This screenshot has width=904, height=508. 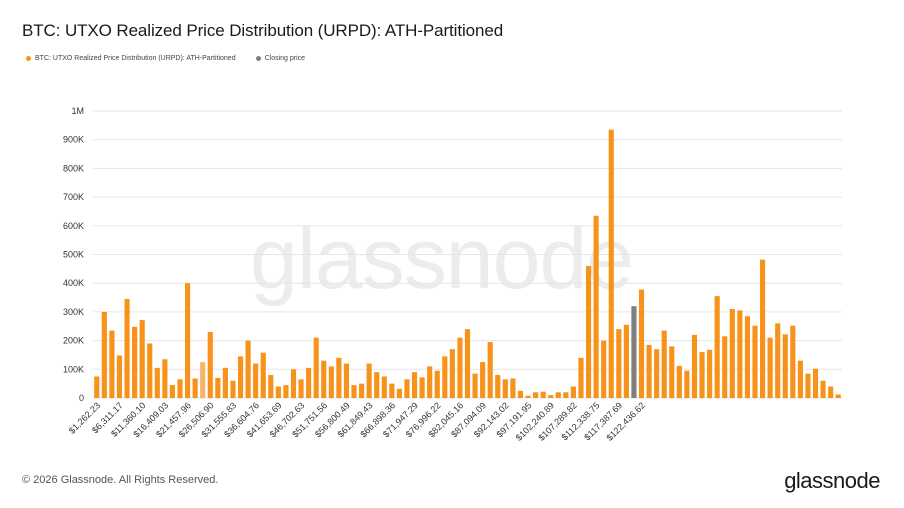 What do you see at coordinates (258, 58) in the screenshot?
I see `legend-swatch-closing-price` at bounding box center [258, 58].